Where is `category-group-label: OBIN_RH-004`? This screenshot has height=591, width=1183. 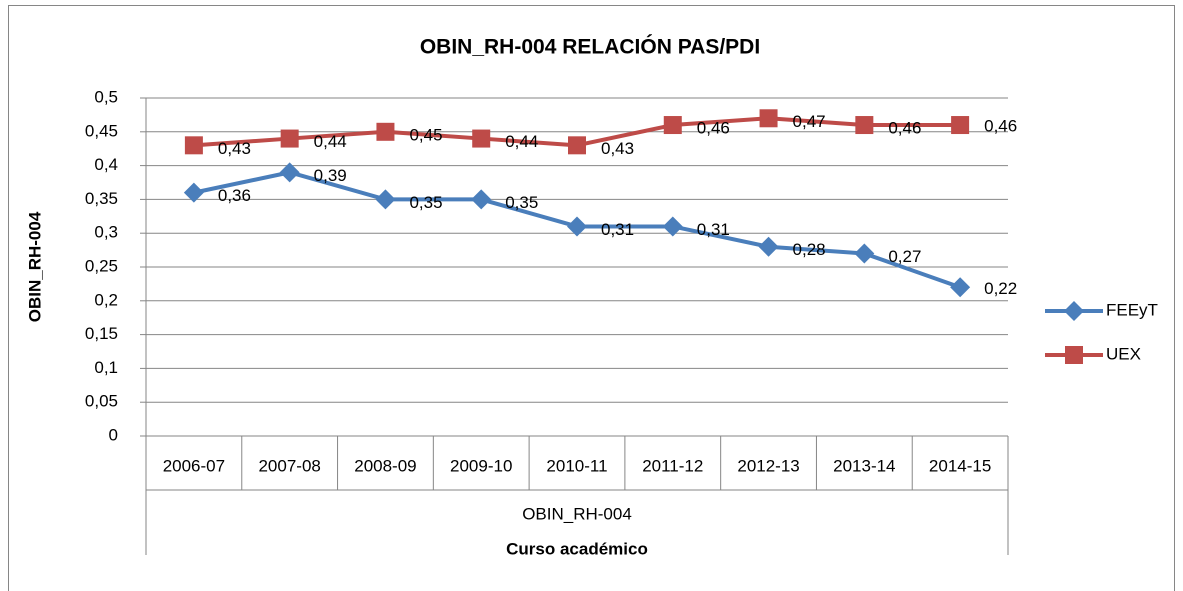
category-group-label: OBIN_RH-004 is located at coordinates (577, 513).